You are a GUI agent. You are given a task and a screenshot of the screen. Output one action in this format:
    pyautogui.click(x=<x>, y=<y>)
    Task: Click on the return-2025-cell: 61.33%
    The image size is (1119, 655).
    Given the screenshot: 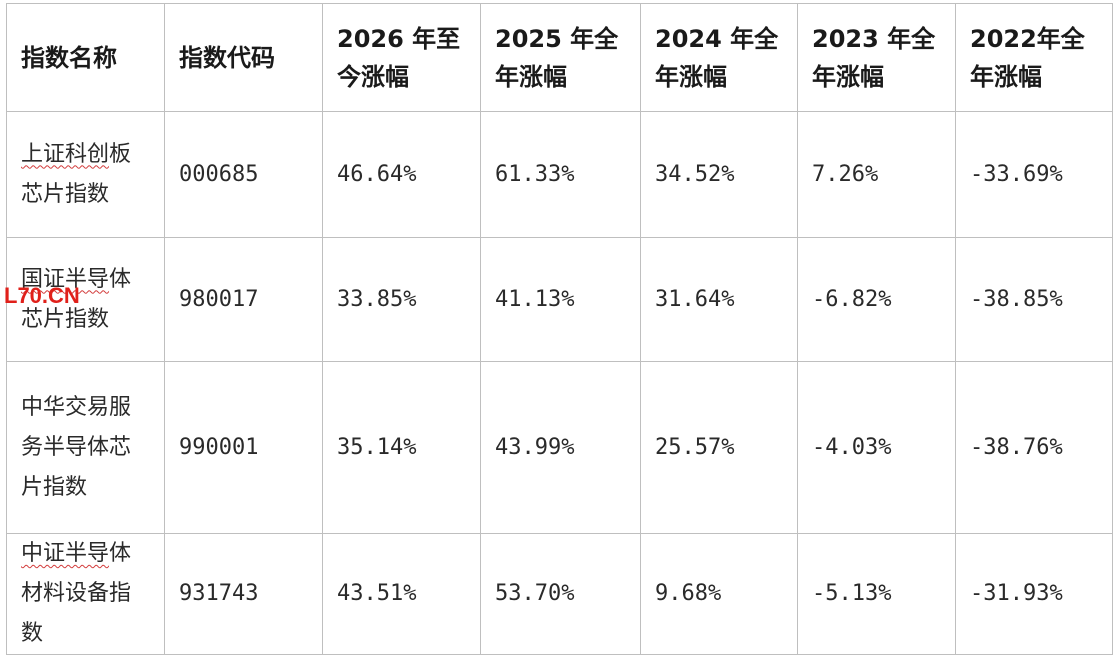 What is the action you would take?
    pyautogui.click(x=560, y=174)
    